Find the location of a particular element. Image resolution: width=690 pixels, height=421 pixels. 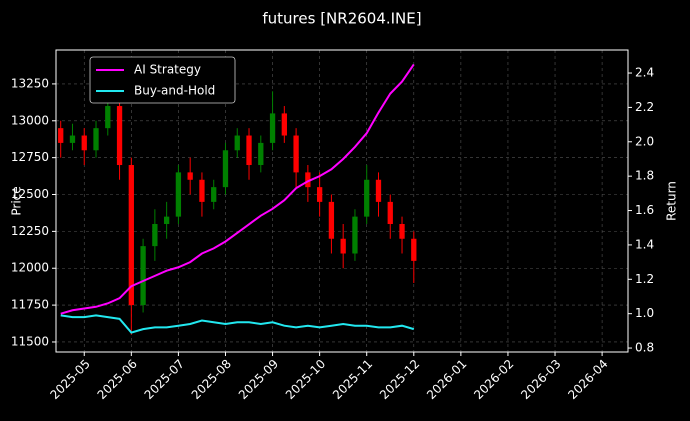

y-tick-label: 11500 is located at coordinates (30, 341).